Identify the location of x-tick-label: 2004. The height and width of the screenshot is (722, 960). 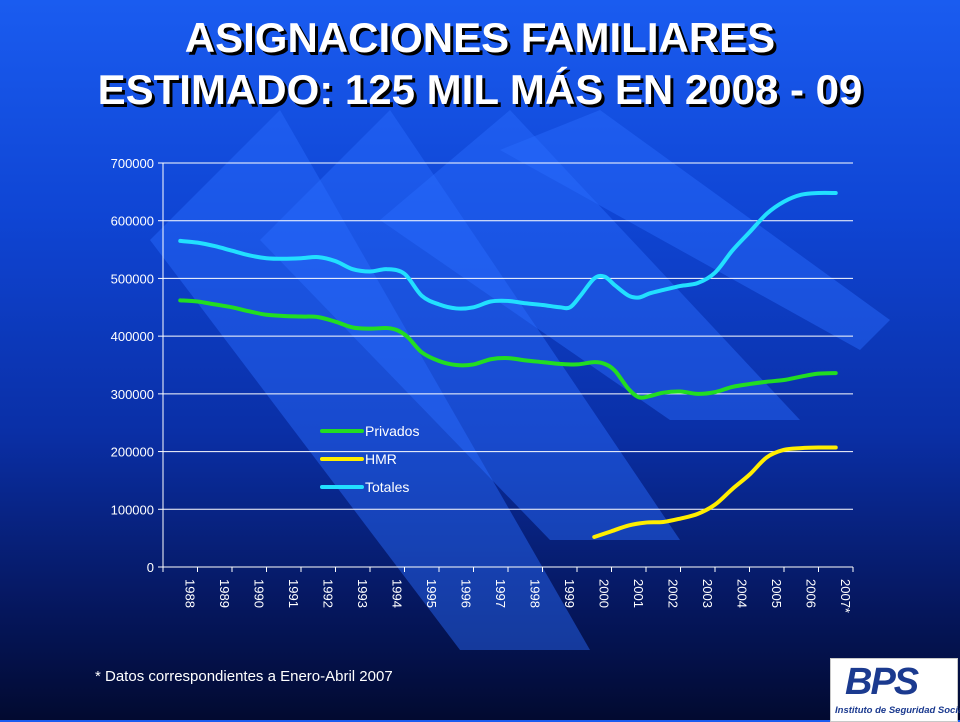
(741, 593).